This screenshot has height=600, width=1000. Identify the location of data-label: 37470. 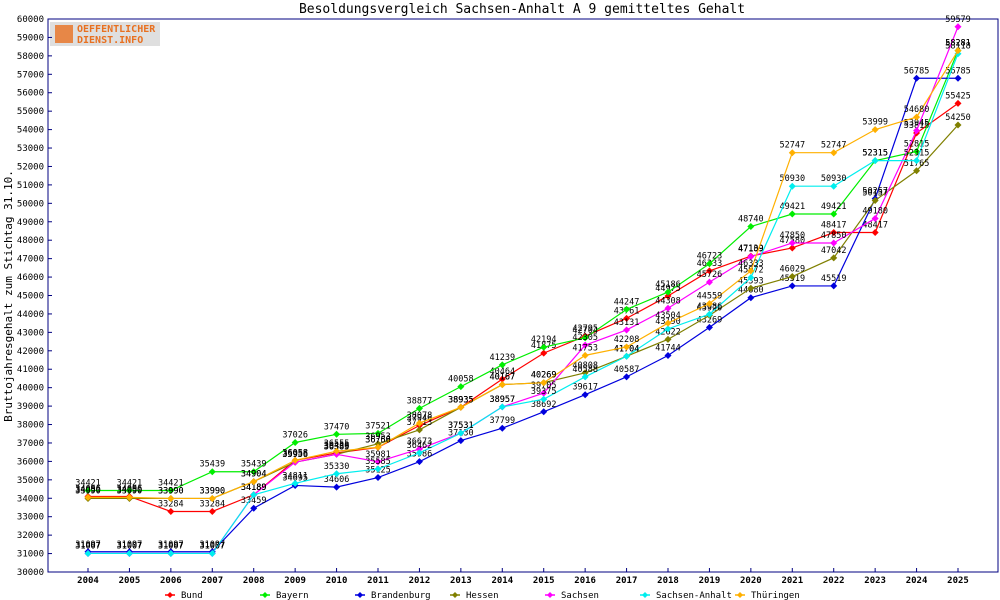
(337, 427).